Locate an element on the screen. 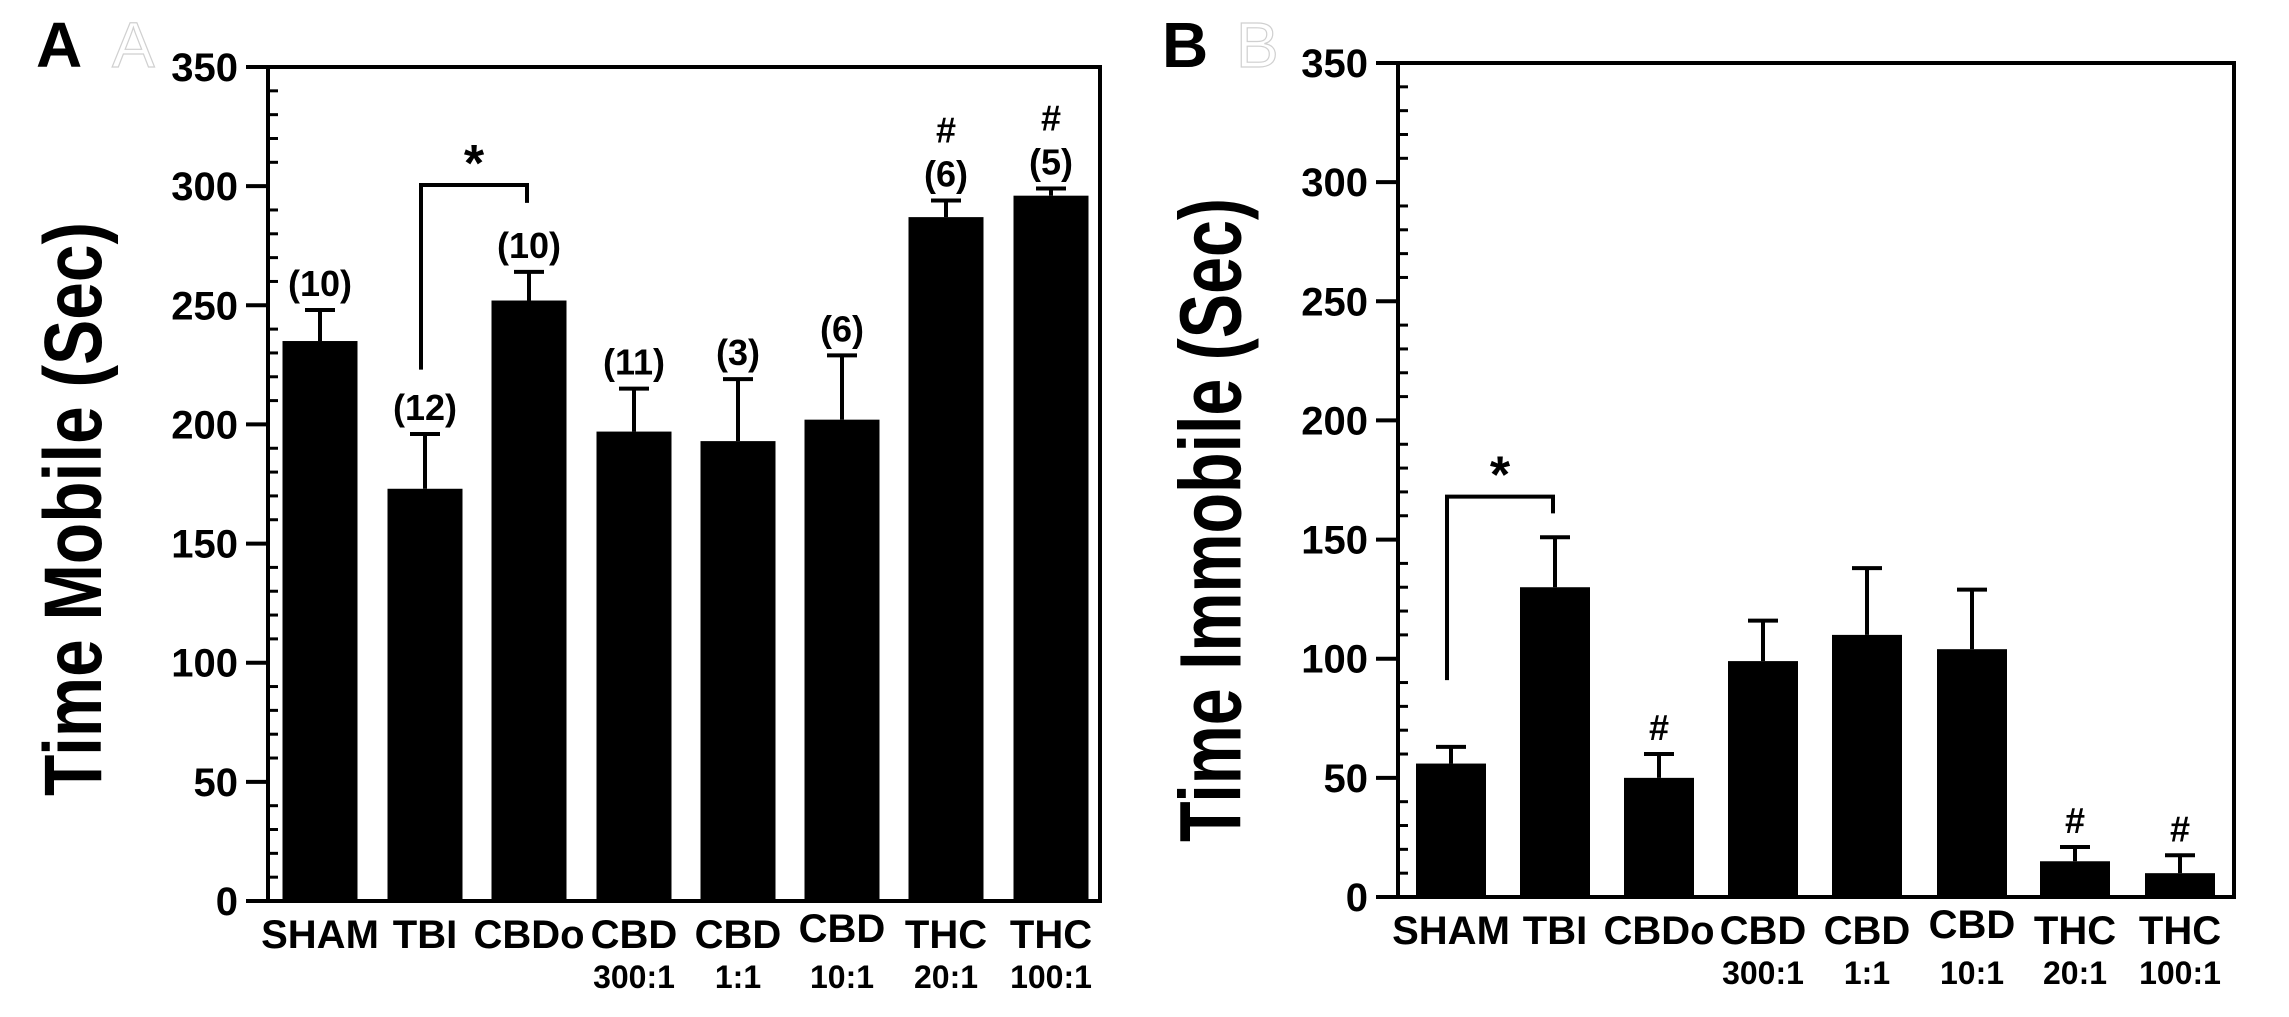 The width and height of the screenshot is (2289, 1017). n-label: (11) is located at coordinates (634, 362).